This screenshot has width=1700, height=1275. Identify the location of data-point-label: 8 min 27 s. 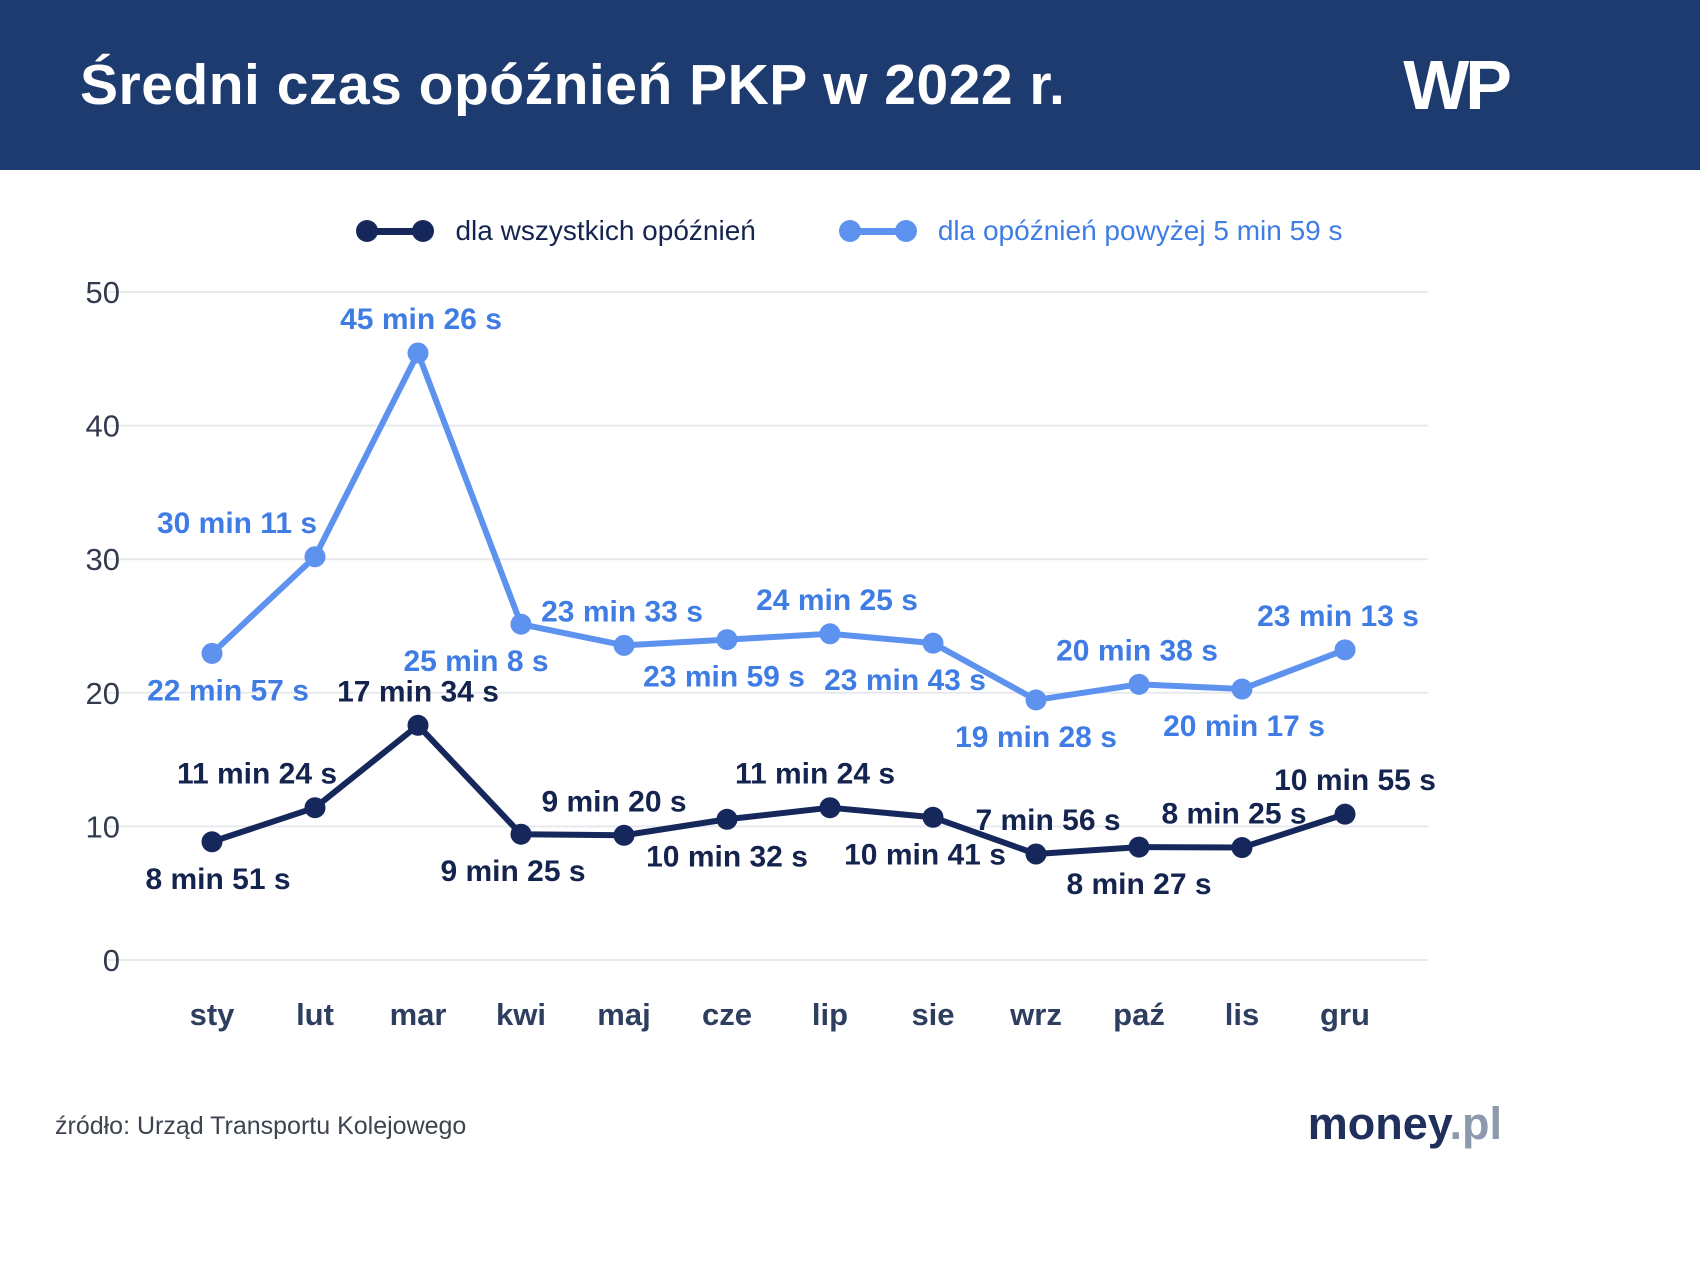
(1138, 884).